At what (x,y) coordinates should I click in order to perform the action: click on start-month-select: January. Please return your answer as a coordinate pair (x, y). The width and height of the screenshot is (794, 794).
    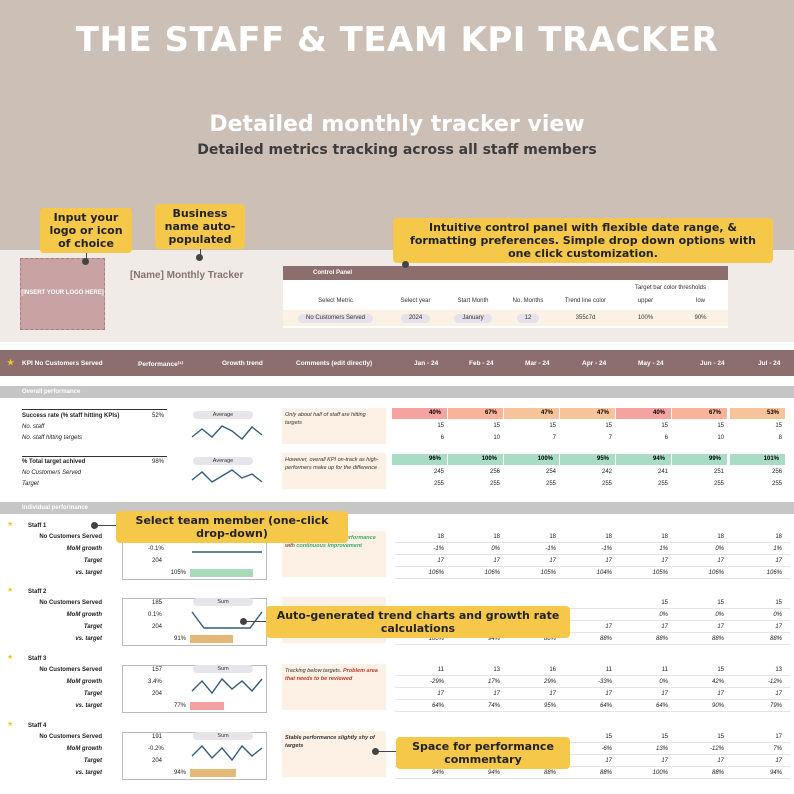
    Looking at the image, I should click on (473, 318).